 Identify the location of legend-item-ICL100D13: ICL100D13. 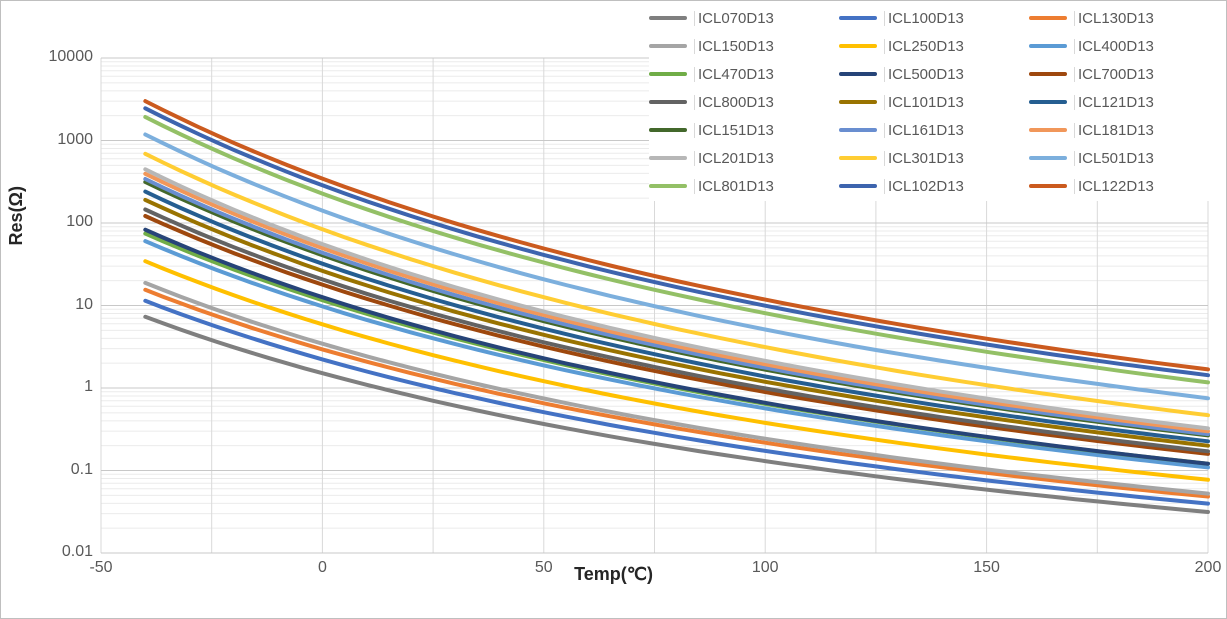
(934, 18).